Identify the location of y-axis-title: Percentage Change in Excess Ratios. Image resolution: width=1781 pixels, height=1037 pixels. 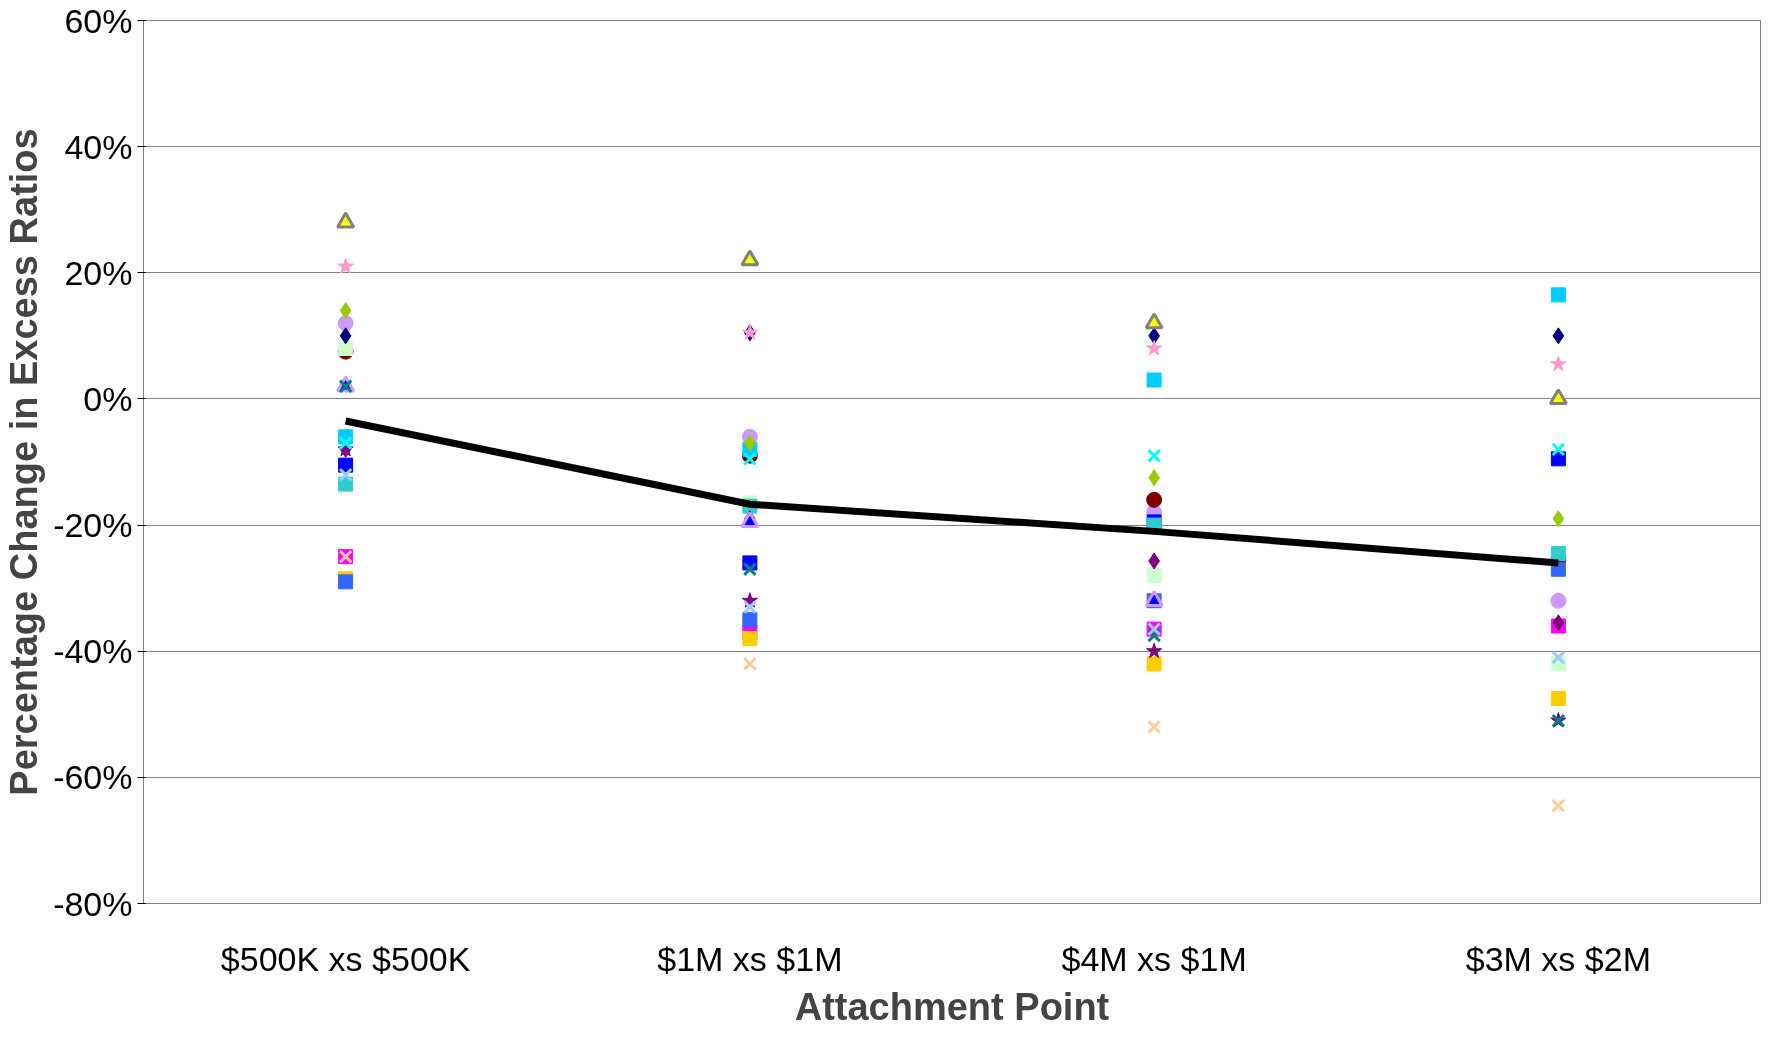
(24, 462).